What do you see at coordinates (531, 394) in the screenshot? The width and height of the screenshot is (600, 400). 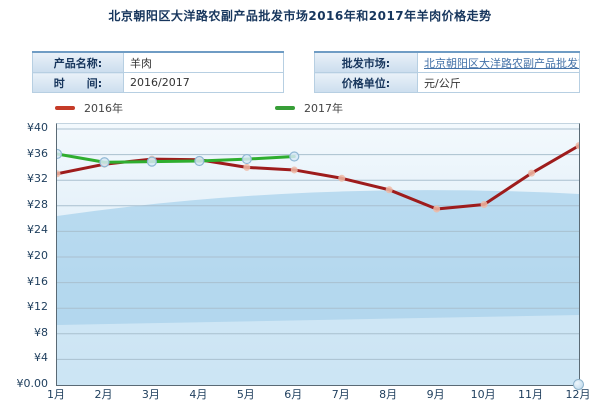 I see `x-tick-label: 11月` at bounding box center [531, 394].